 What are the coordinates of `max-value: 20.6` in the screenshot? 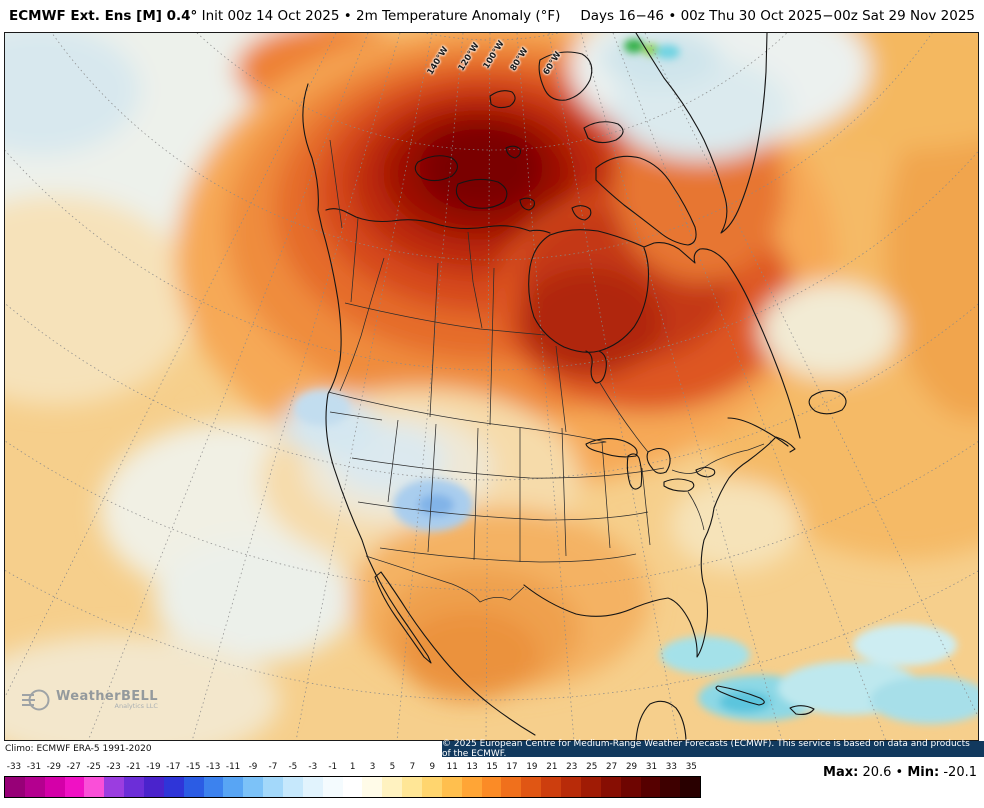 It's located at (877, 772).